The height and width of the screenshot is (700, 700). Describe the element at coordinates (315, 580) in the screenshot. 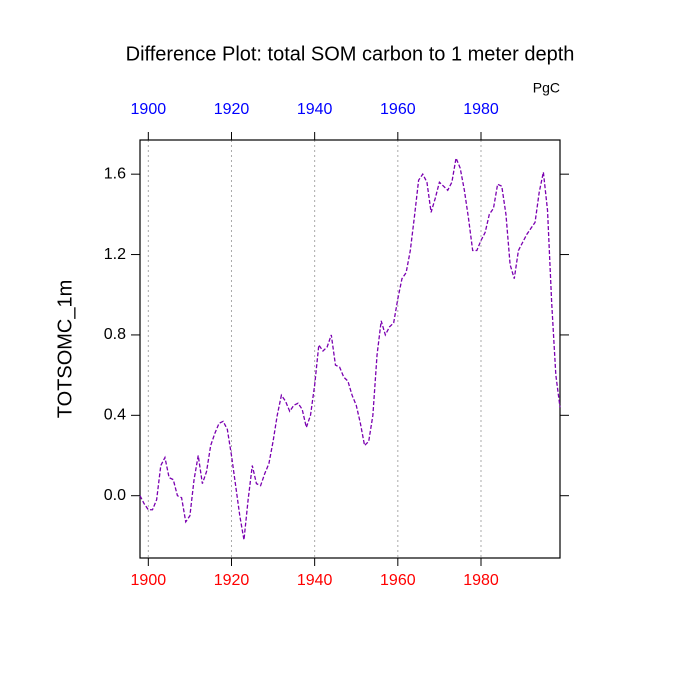

I see `x-tick-label: 1940` at that location.